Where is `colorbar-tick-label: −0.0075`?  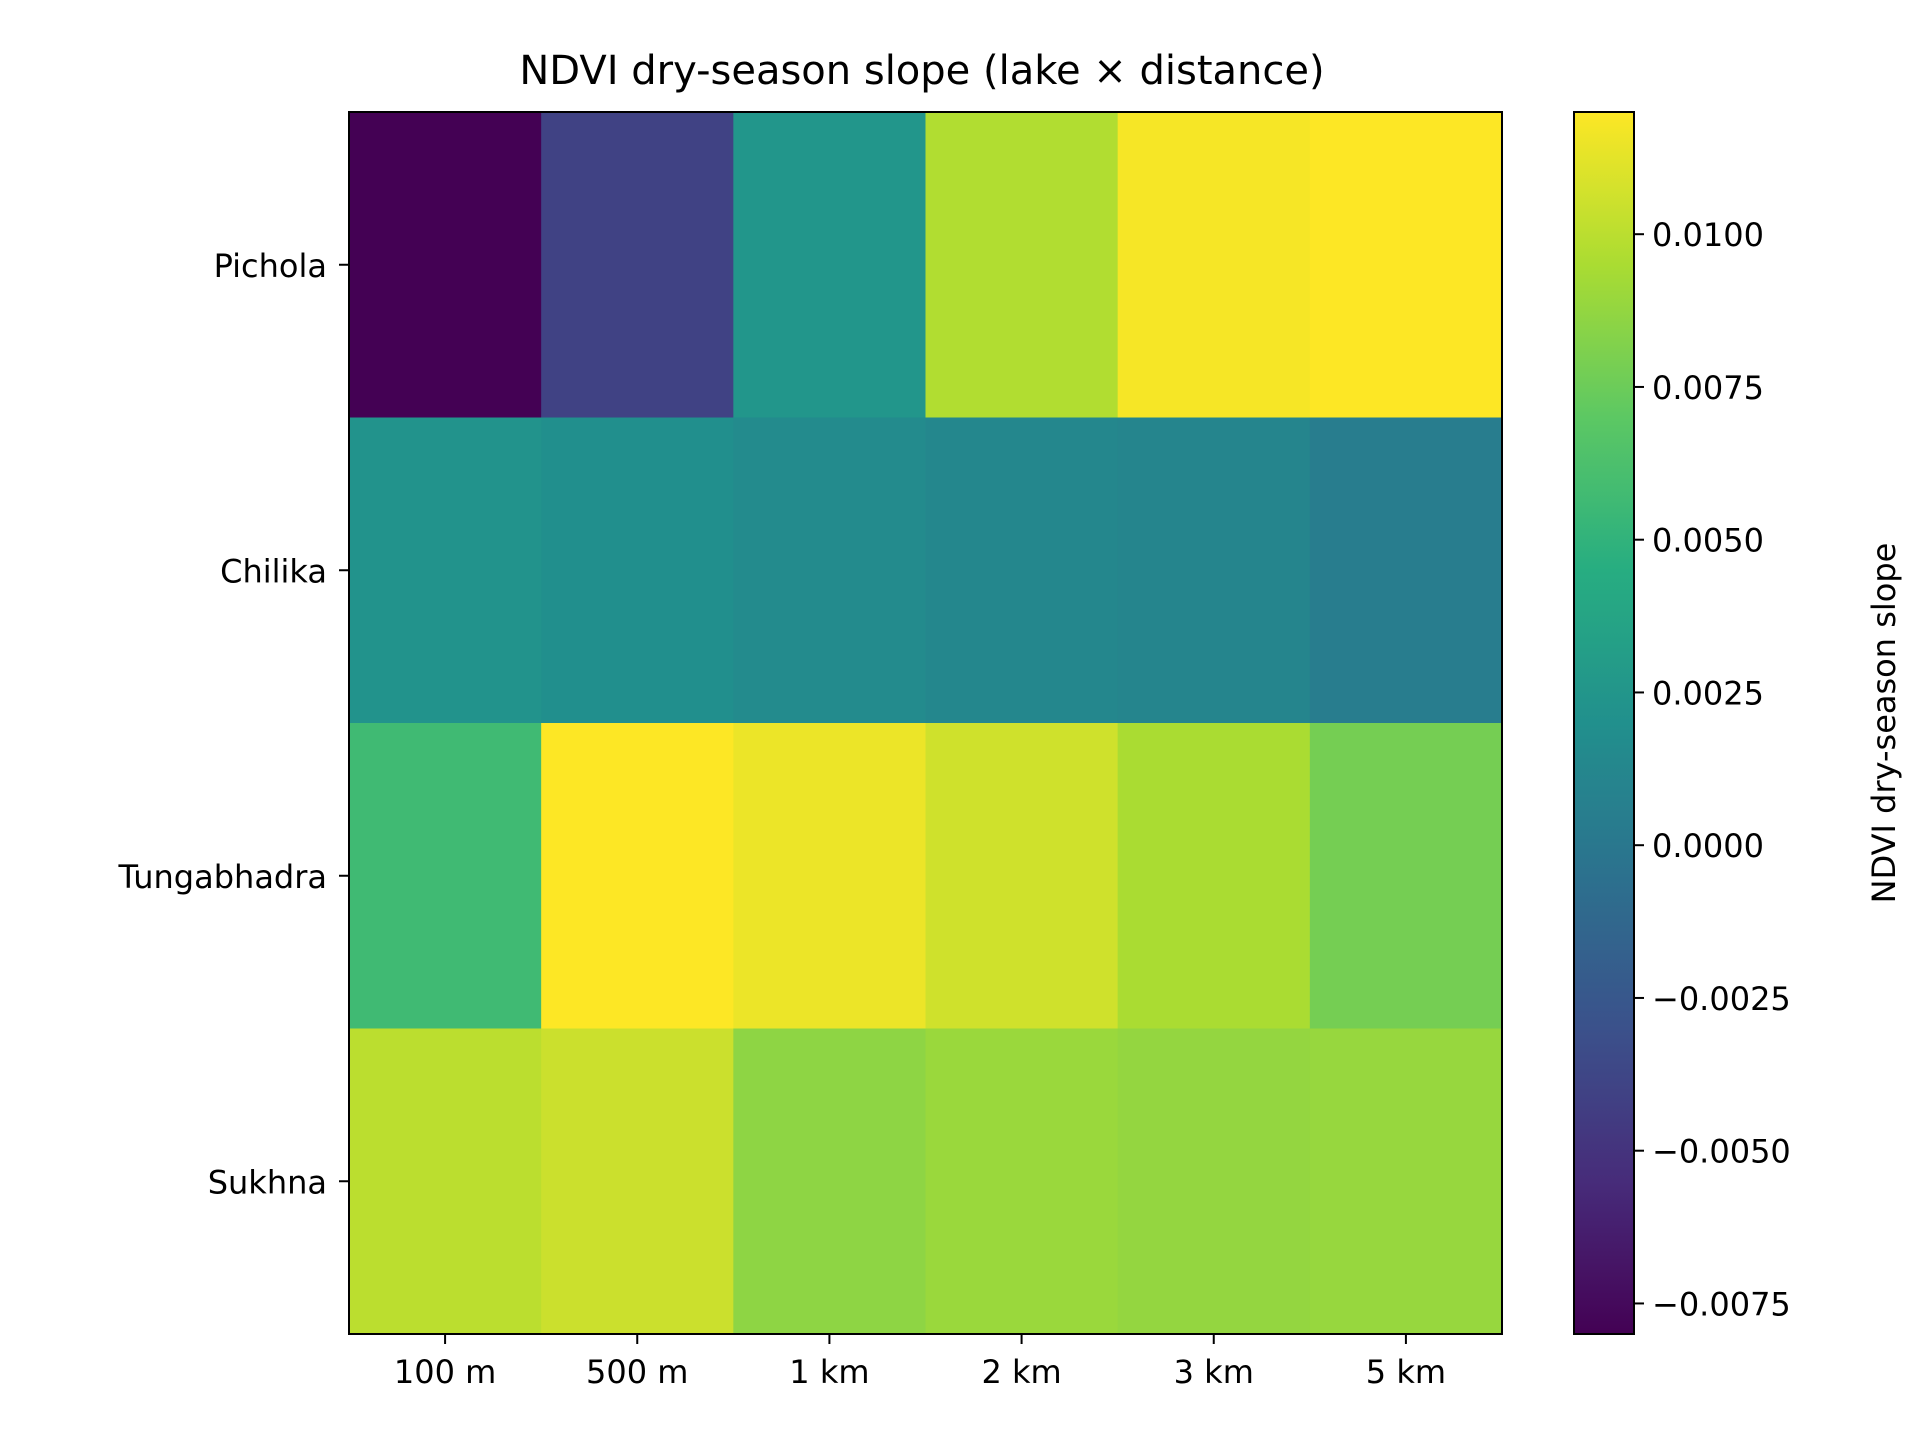
colorbar-tick-label: −0.0075 is located at coordinates (1721, 1304).